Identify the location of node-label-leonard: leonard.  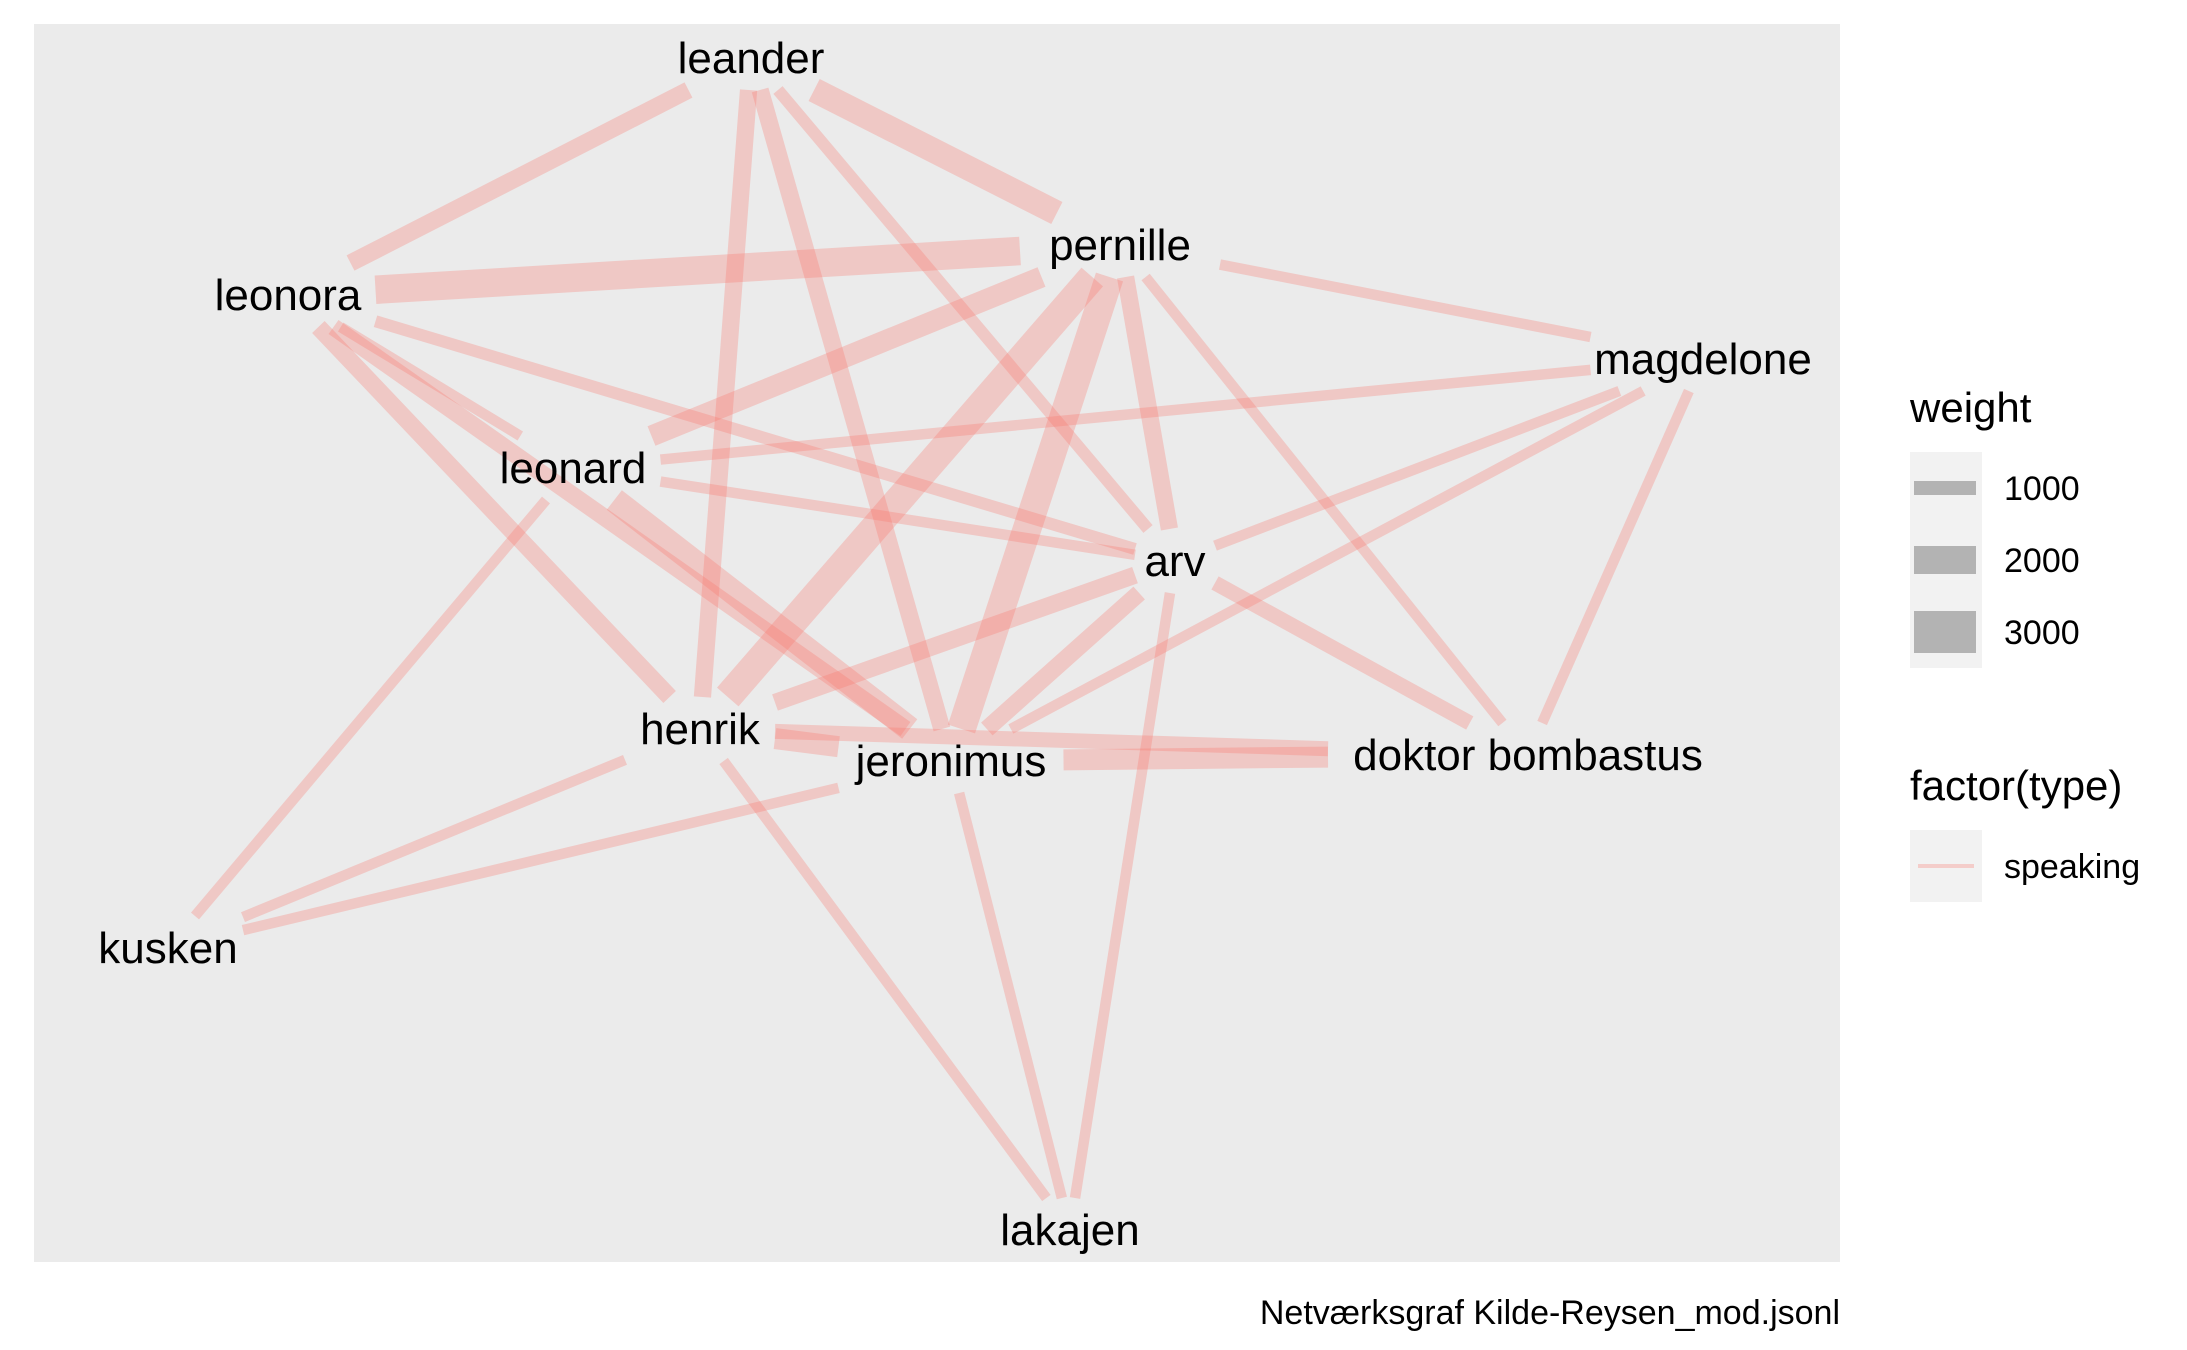
(573, 468).